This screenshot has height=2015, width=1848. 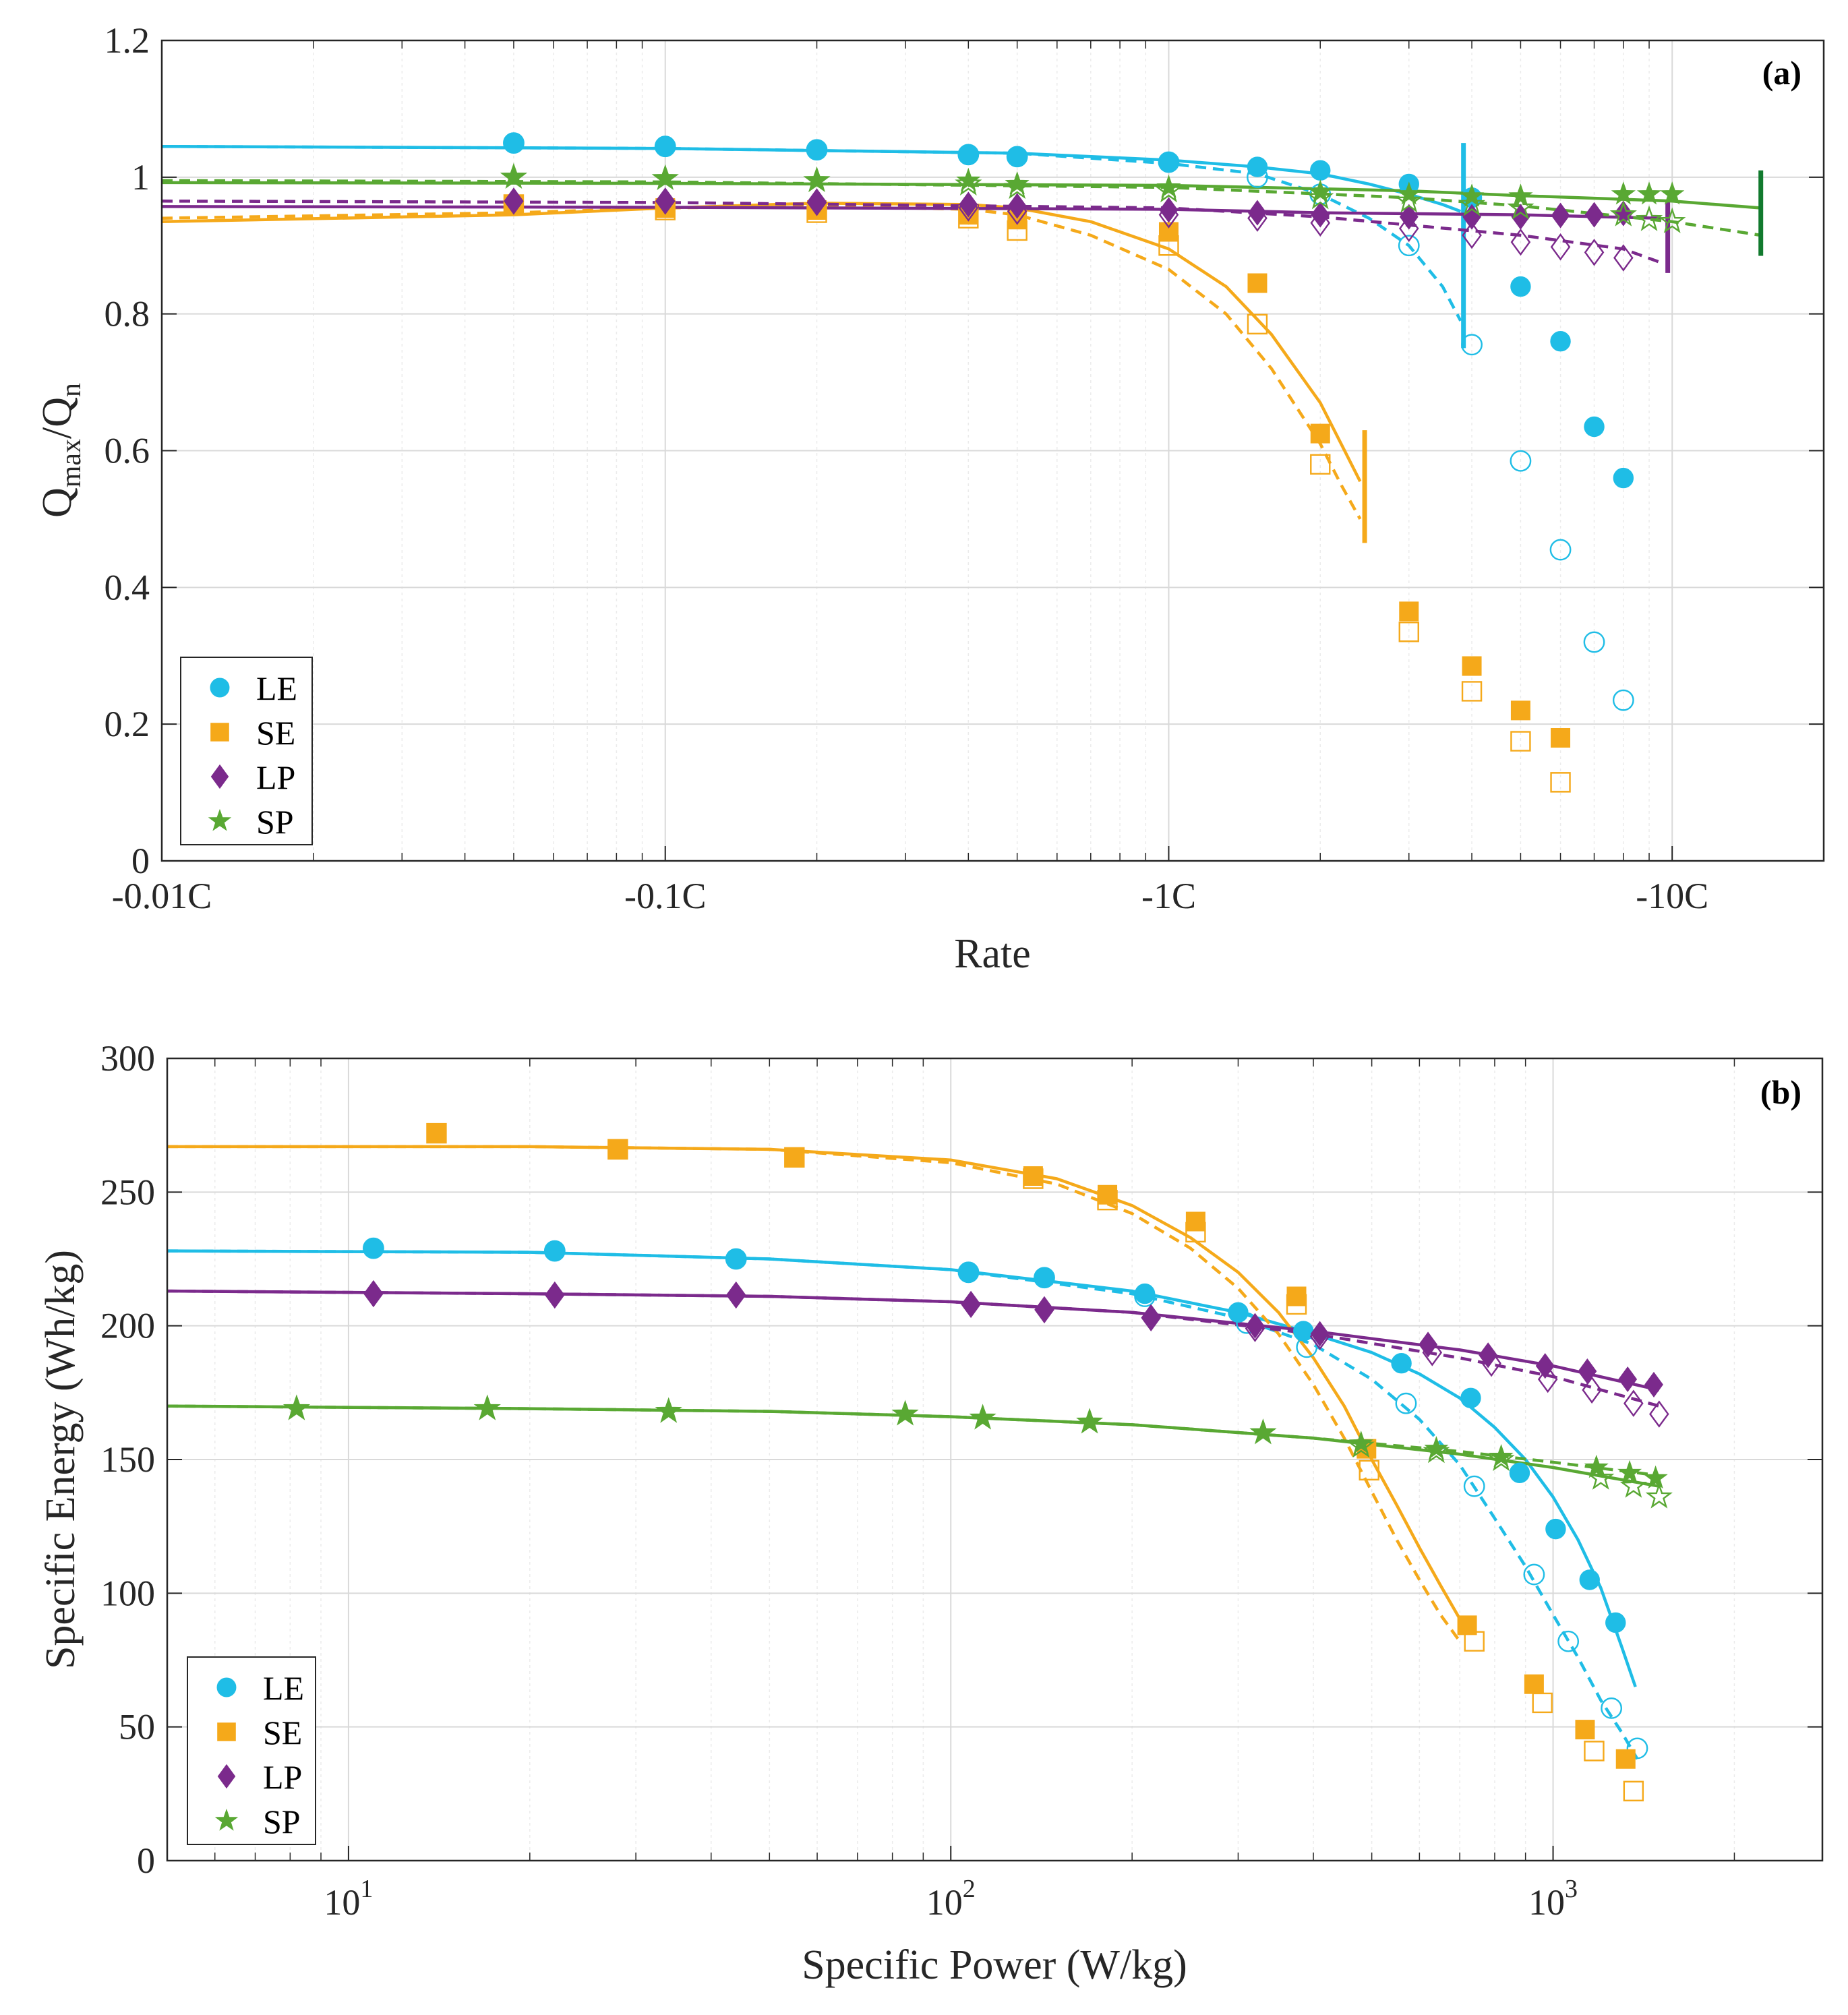 I want to click on x-tick-label: -1C, so click(x=1168, y=896).